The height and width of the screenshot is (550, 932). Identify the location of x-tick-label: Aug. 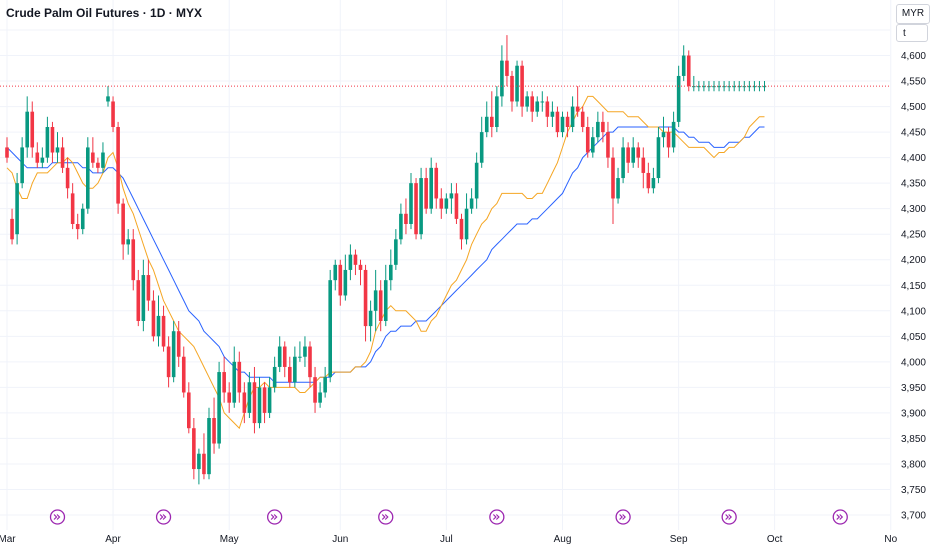
(563, 539).